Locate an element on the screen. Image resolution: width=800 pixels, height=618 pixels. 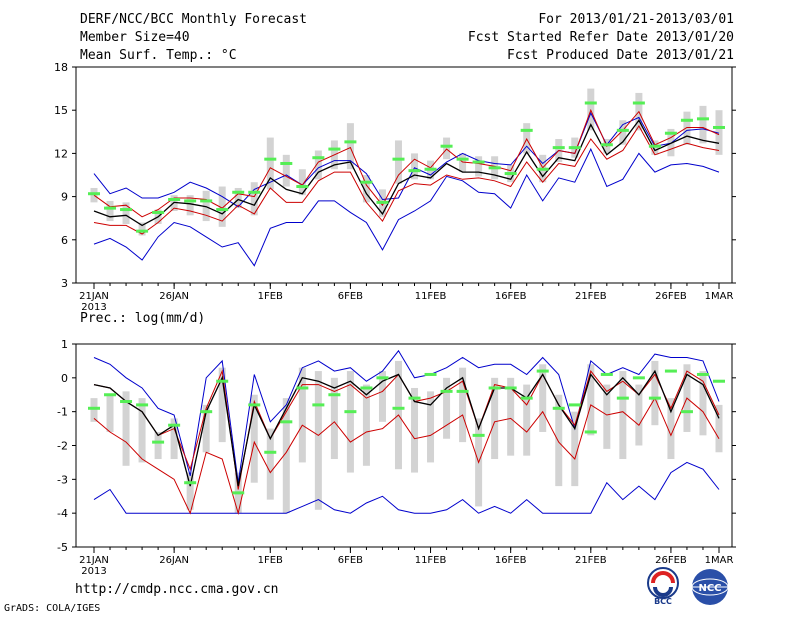
footer-credit: GrADS: COLA/IGES is located at coordinates (52, 608).